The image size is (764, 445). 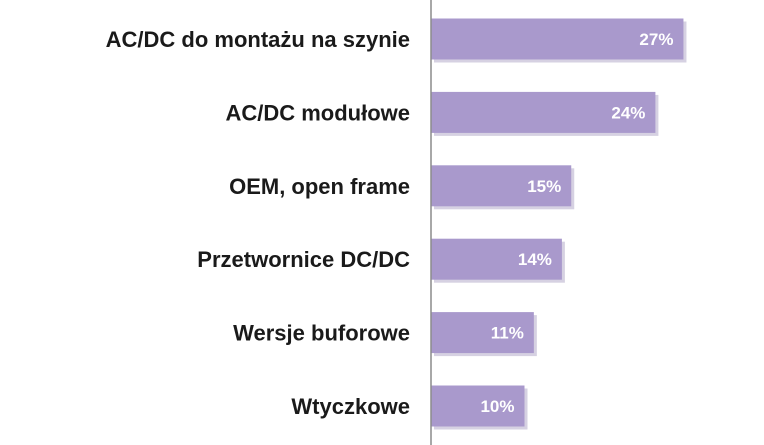 I want to click on category-label: Wtyczkowe, so click(x=350, y=406).